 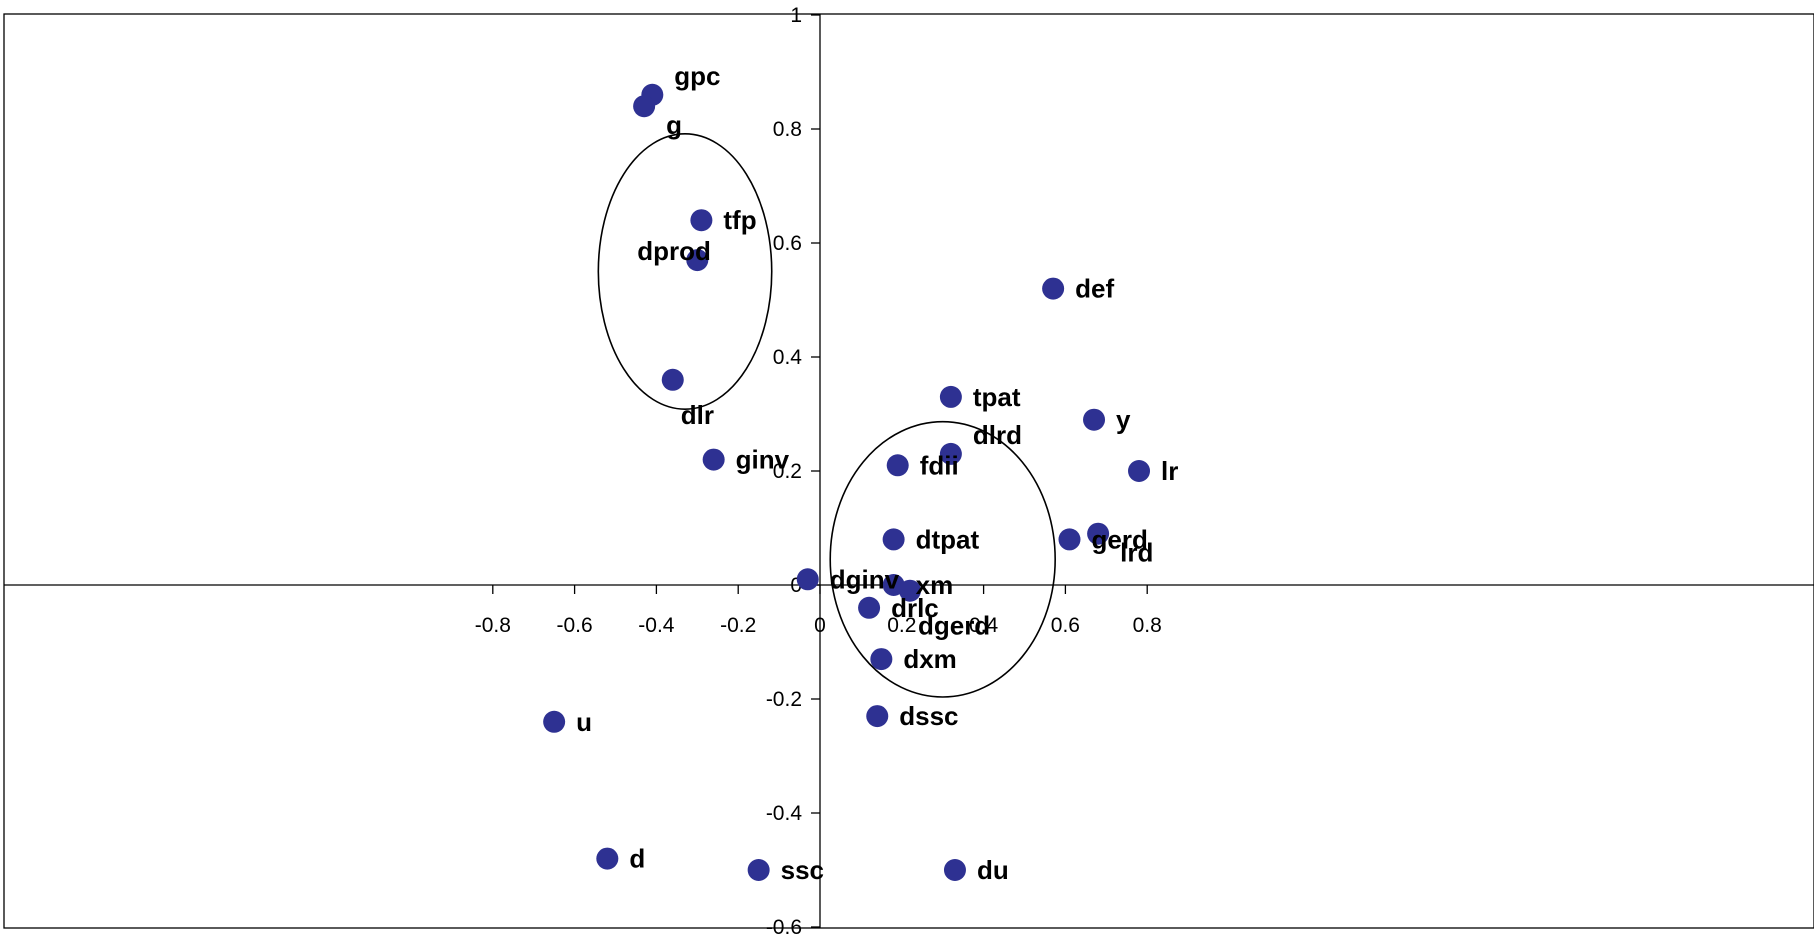 I want to click on x-tick-label: 0.6, so click(x=1065, y=625).